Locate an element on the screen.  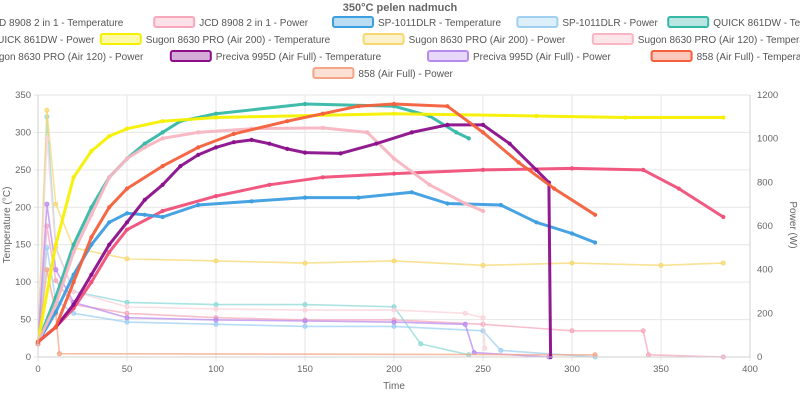
legend-item: JCD 8908 2 in 1 - Power is located at coordinates (231, 22).